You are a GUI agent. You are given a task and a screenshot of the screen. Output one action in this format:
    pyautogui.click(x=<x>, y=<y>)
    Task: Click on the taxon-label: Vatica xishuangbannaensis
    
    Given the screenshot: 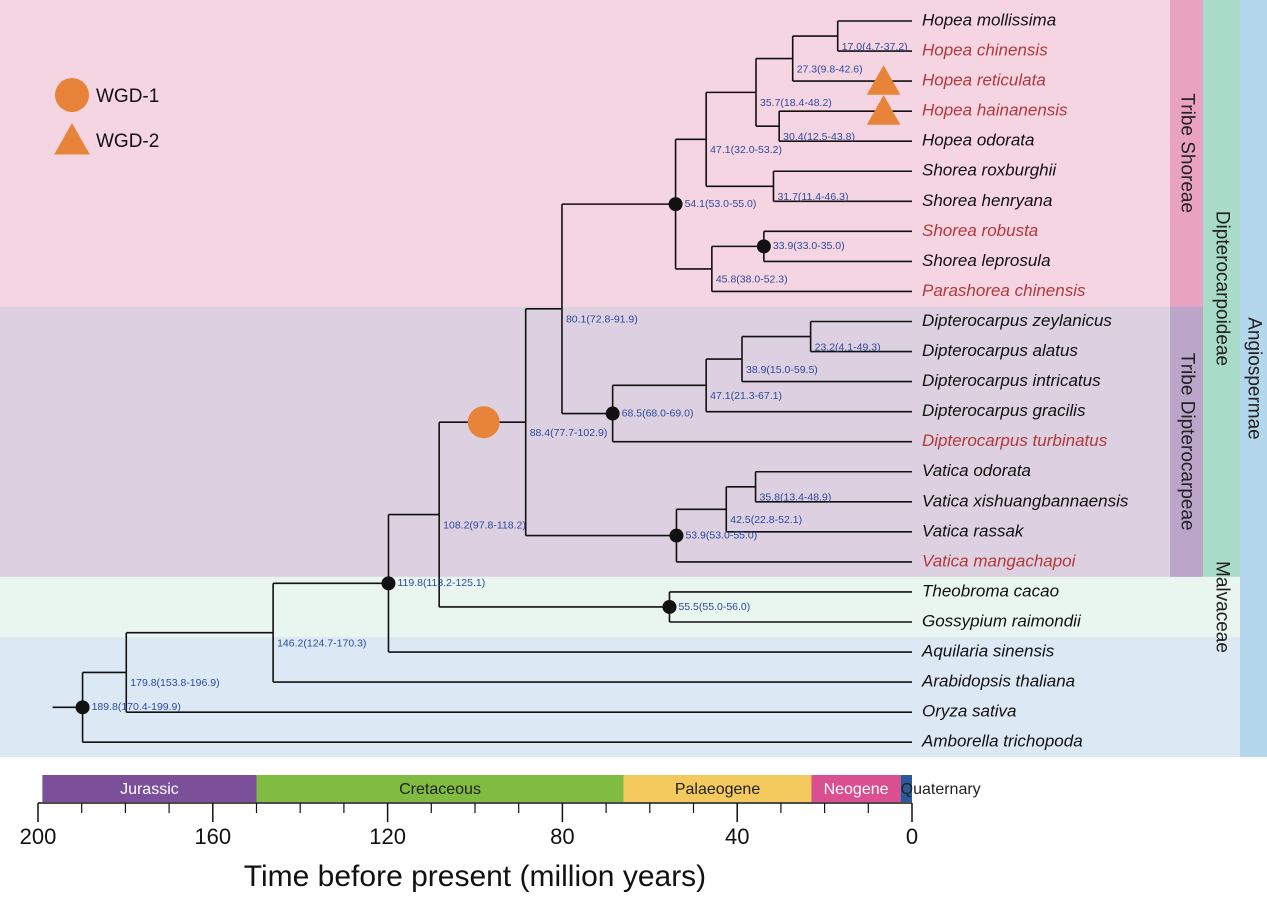 What is the action you would take?
    pyautogui.click(x=1025, y=500)
    